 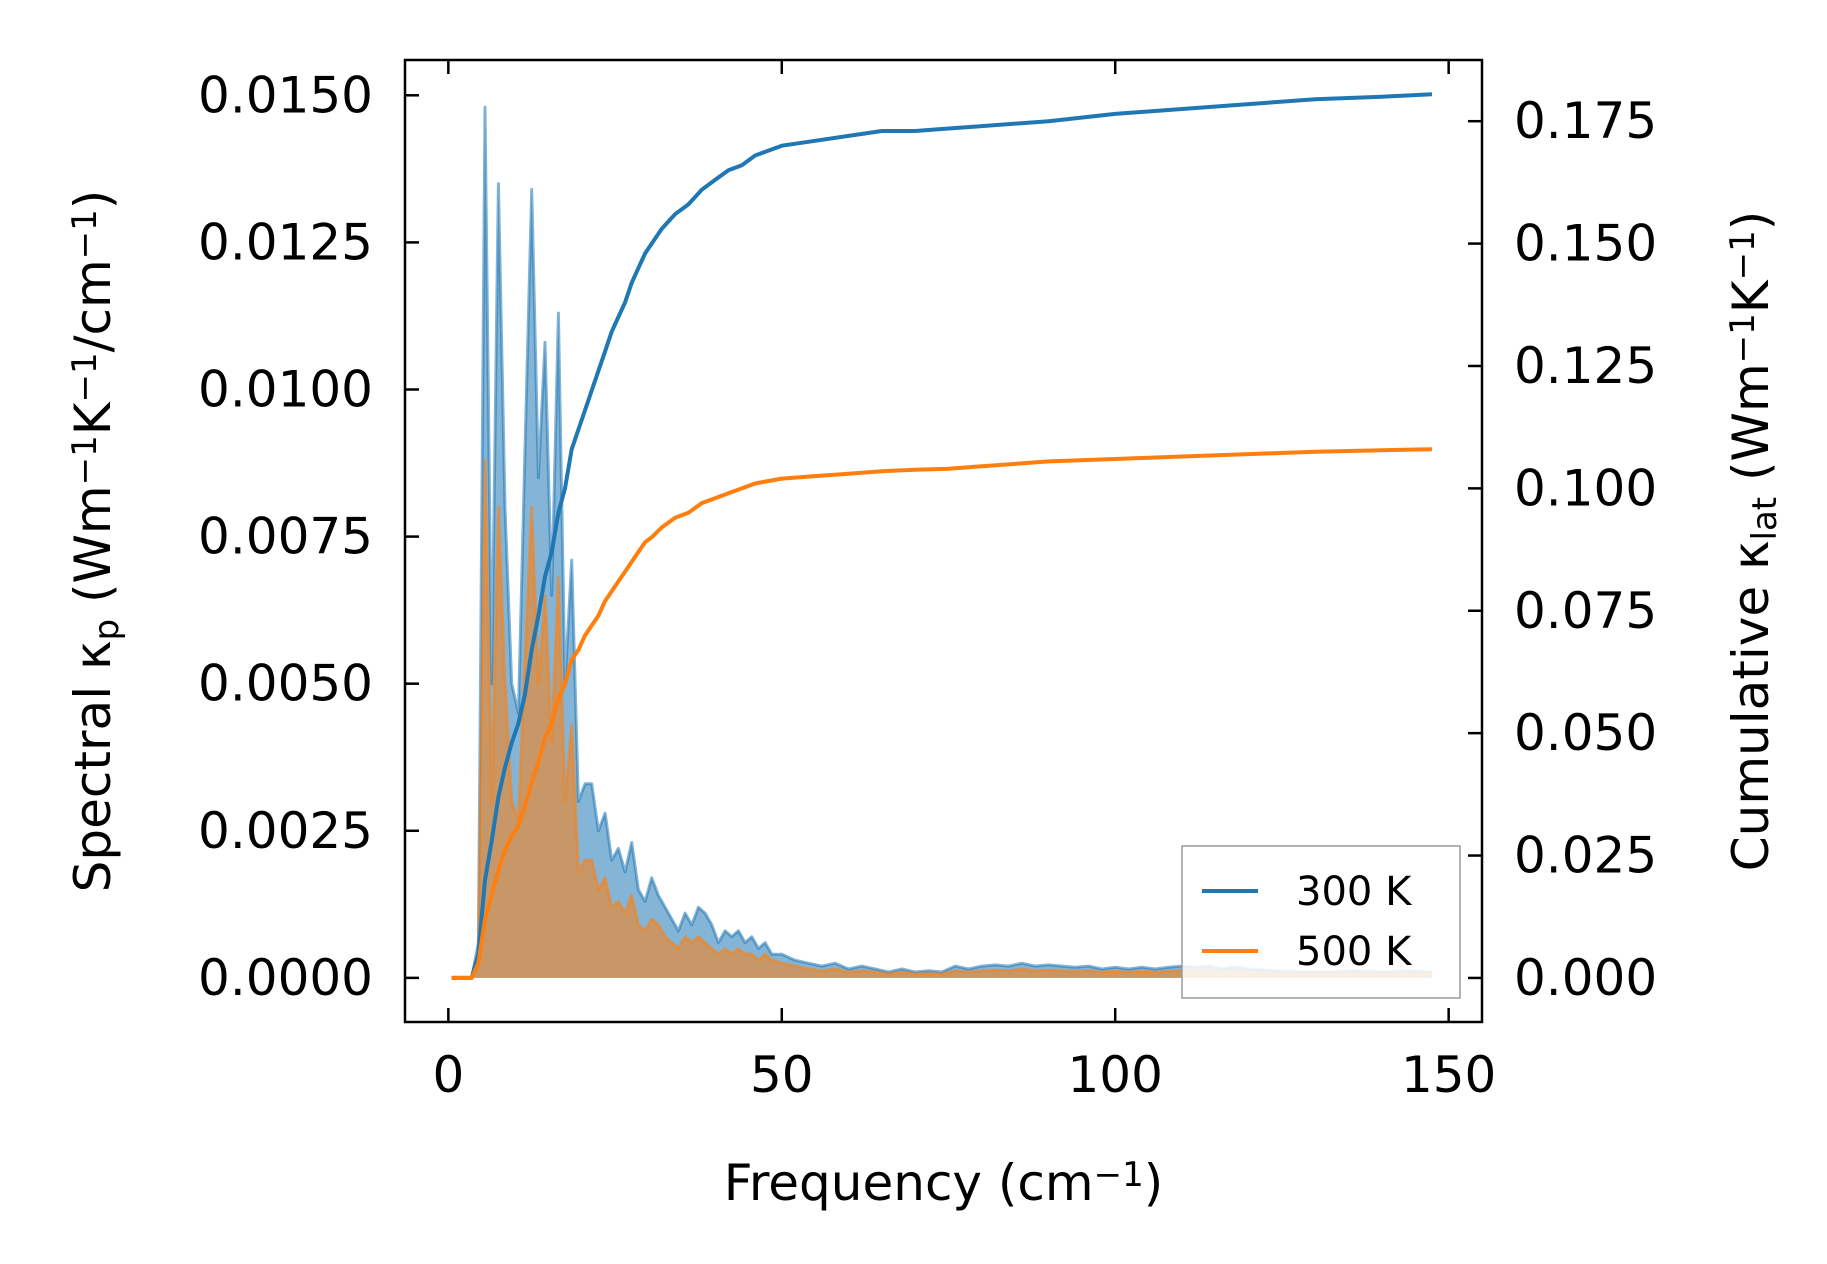 I want to click on x-axis-label: Frequency (cm−1), so click(x=944, y=1183).